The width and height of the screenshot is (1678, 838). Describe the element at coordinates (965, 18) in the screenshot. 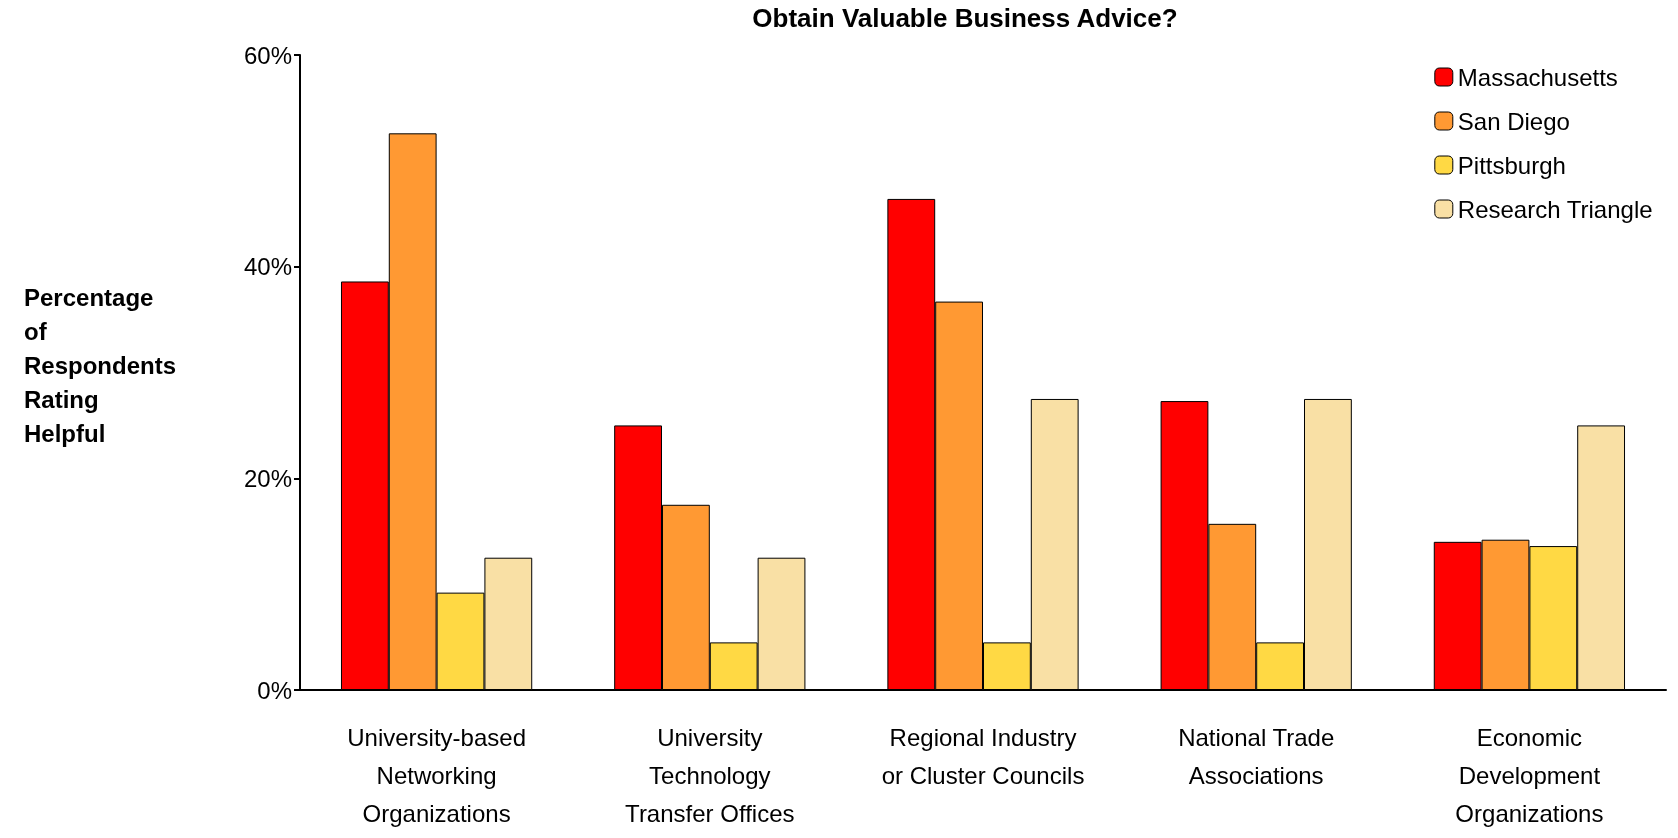

I see `chart-title: Obtain Valuable Business Advice?` at that location.